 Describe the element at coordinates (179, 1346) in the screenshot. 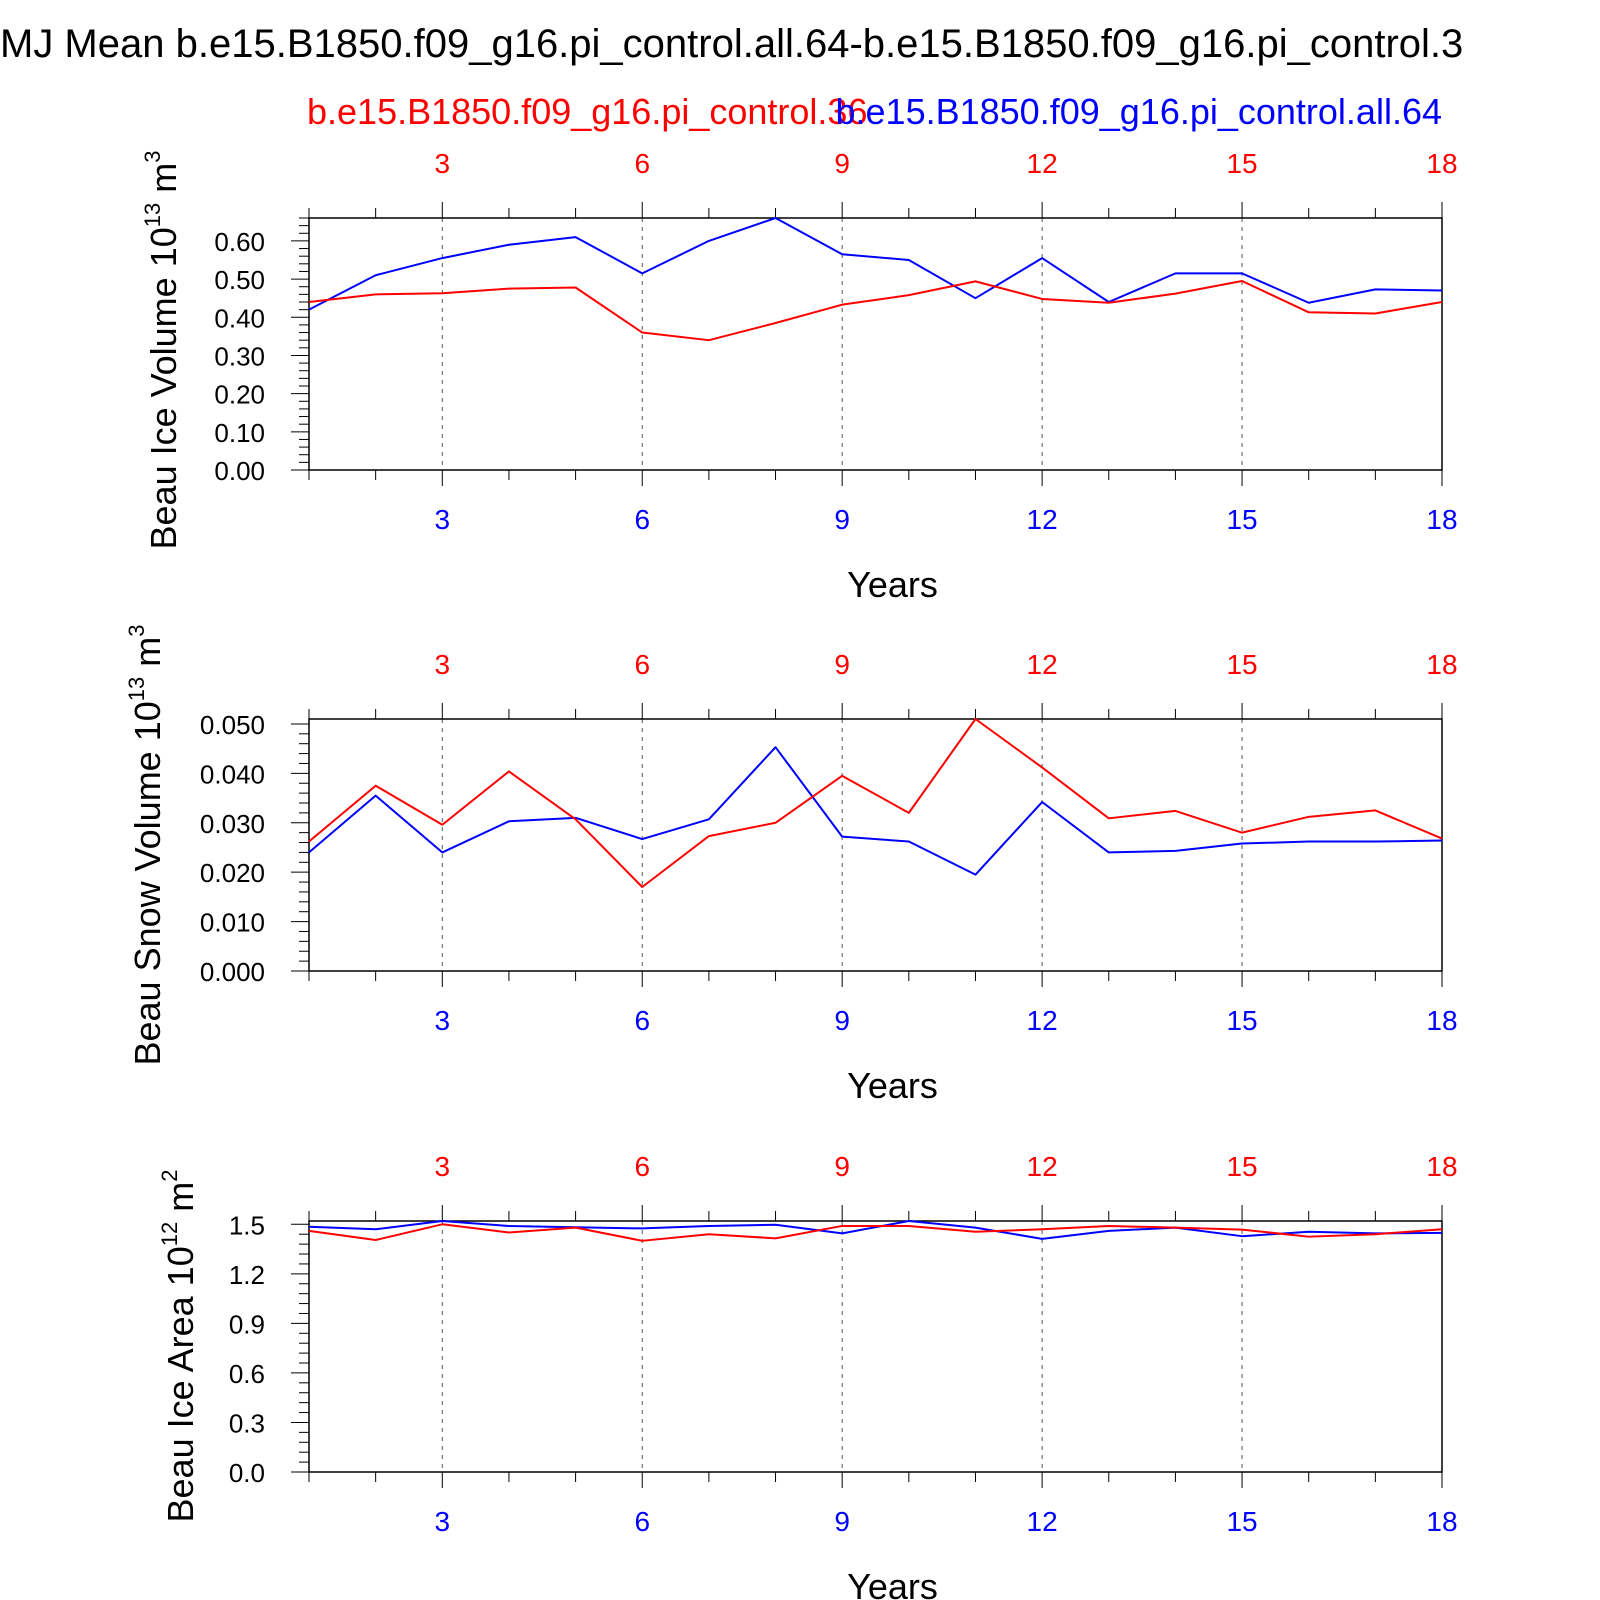

I see `y-axis-label: Beau Ice Area 1012 m2` at that location.